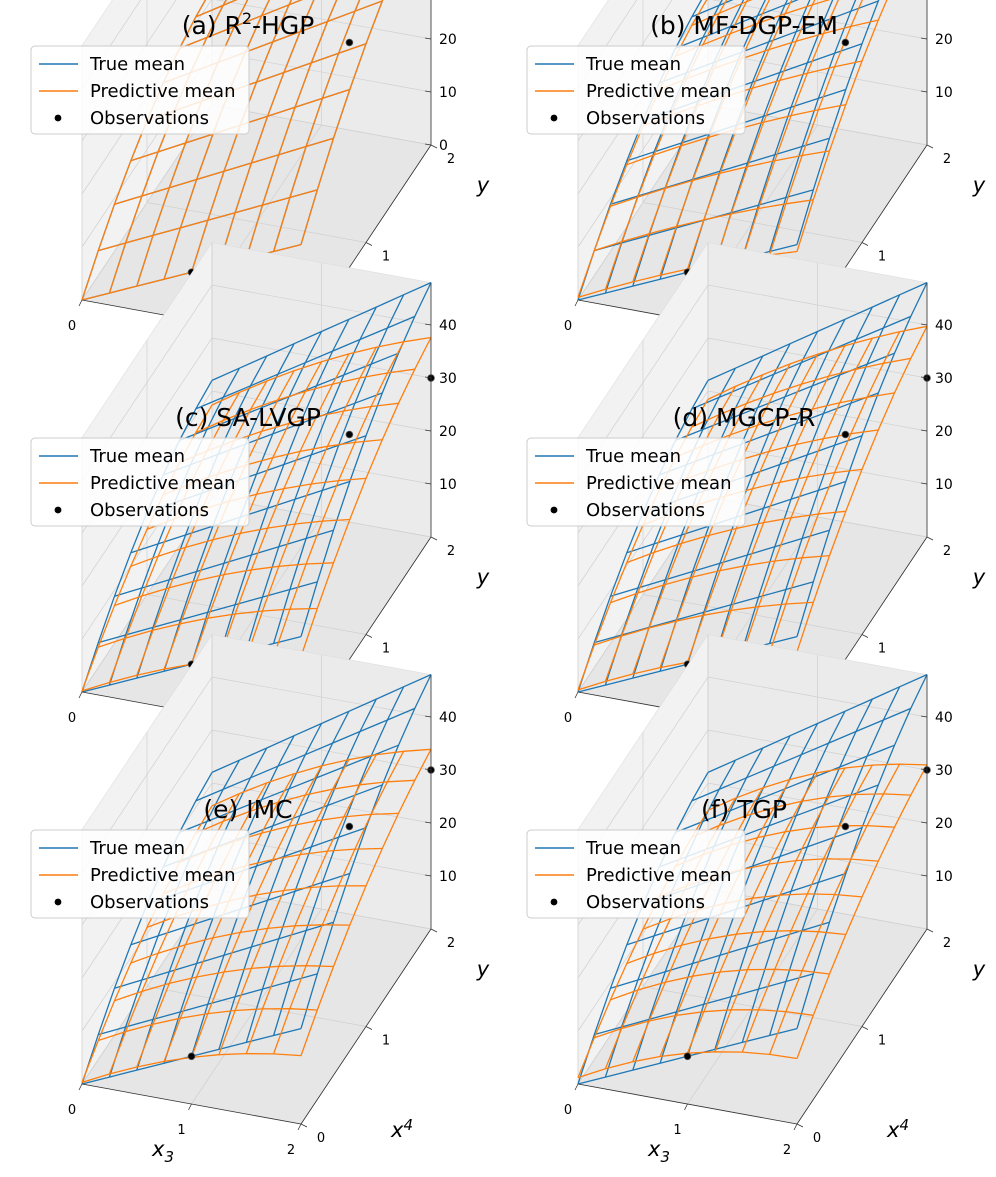  What do you see at coordinates (554, 510) in the screenshot?
I see `legend-observations-marker` at bounding box center [554, 510].